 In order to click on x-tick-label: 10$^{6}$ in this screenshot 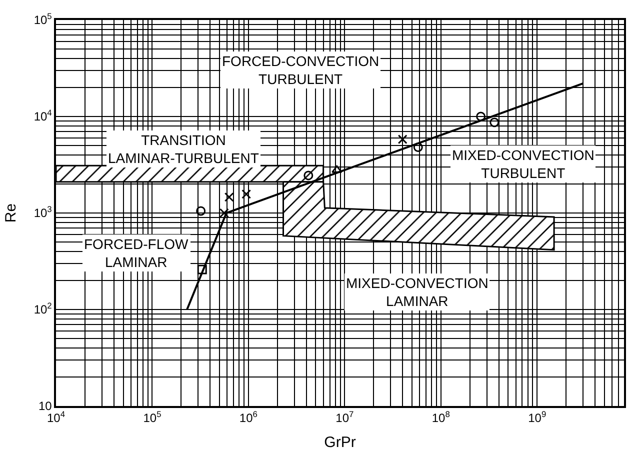, I will do `click(248, 417)`.